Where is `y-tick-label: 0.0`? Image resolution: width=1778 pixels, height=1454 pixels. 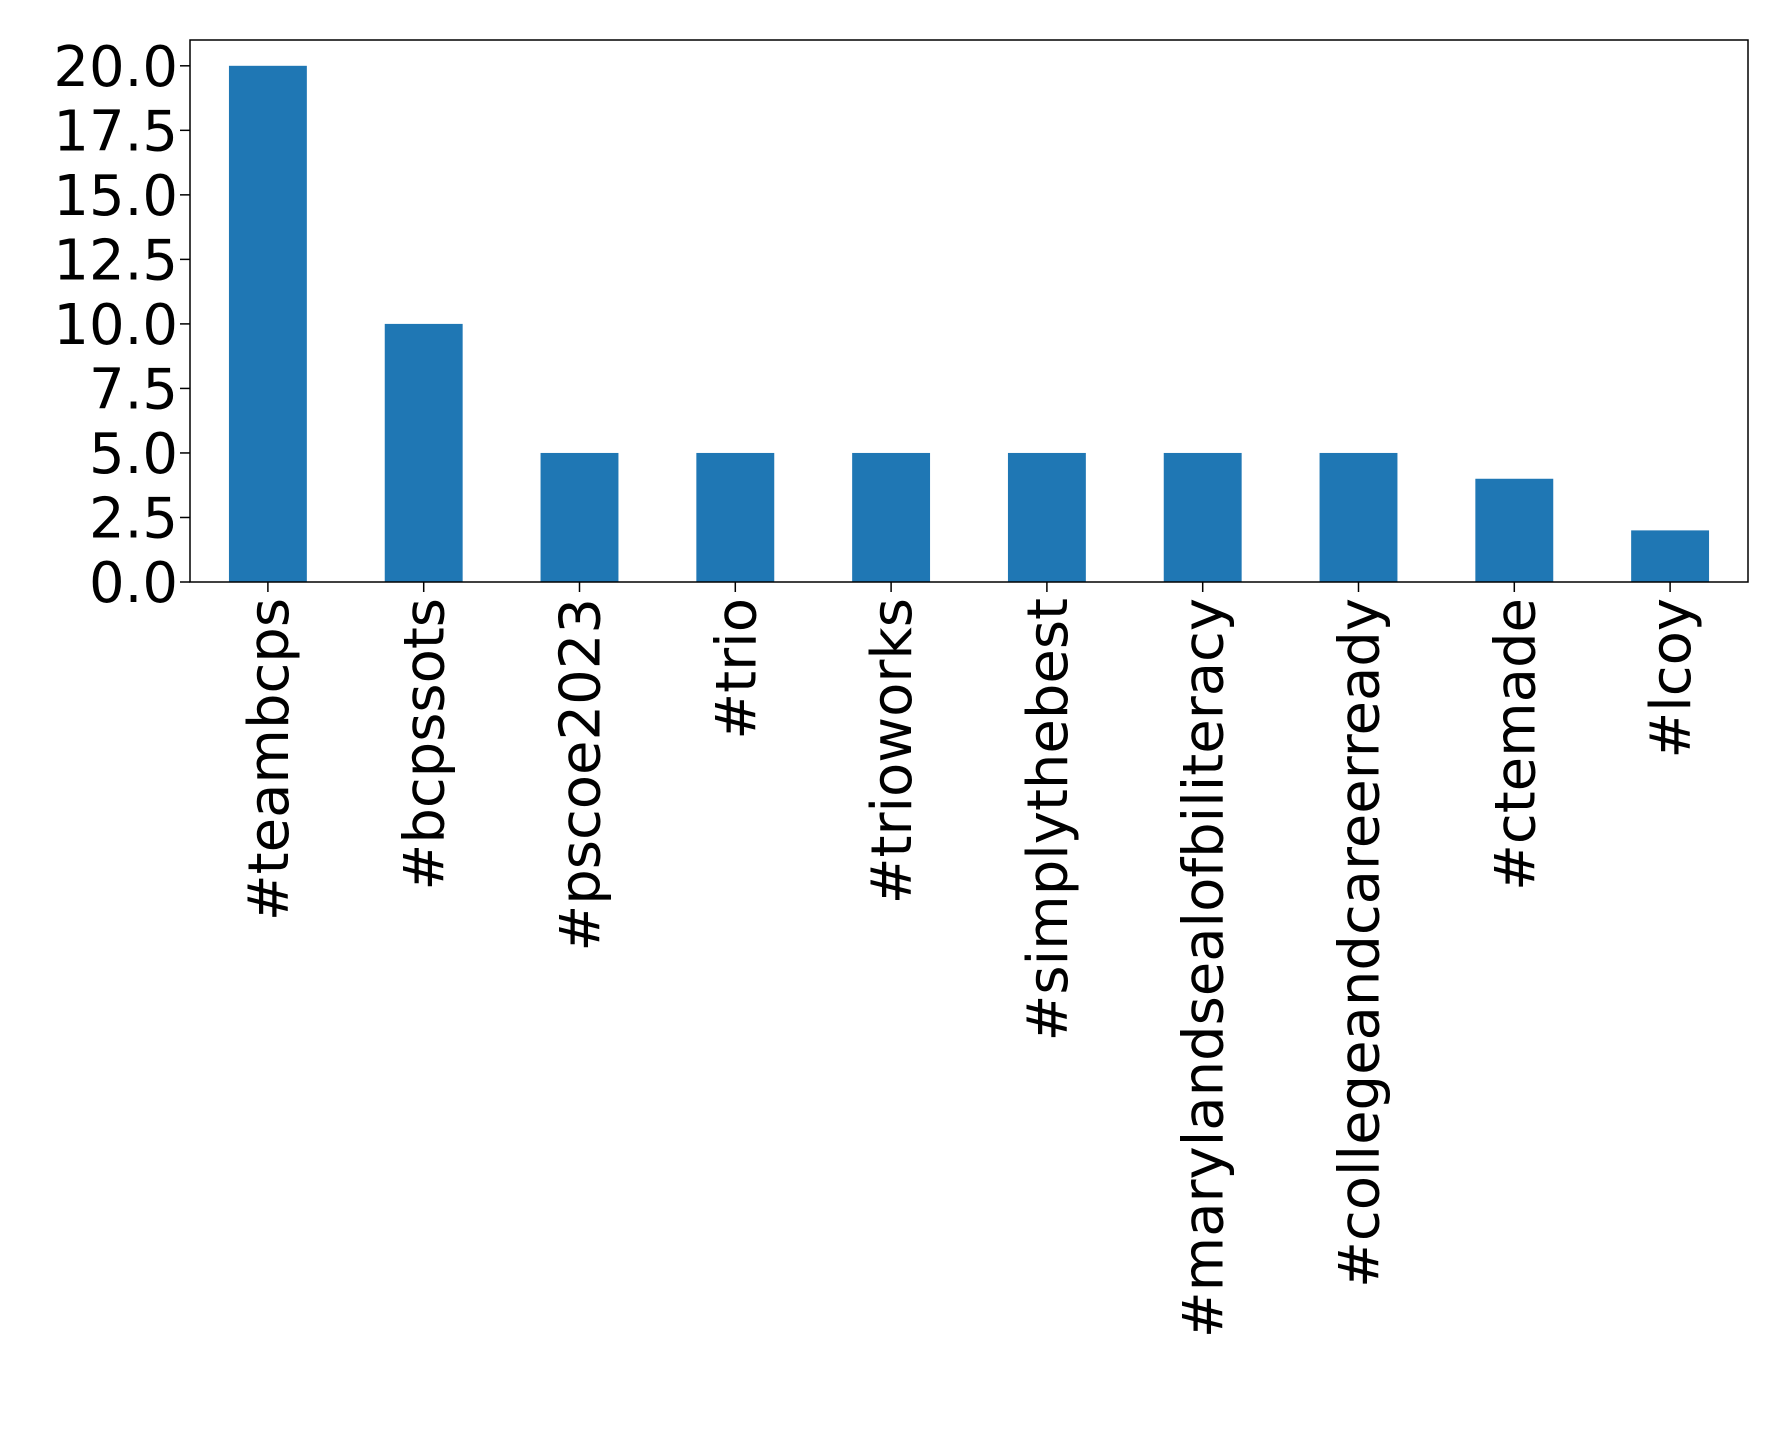 y-tick-label: 0.0 is located at coordinates (133, 583).